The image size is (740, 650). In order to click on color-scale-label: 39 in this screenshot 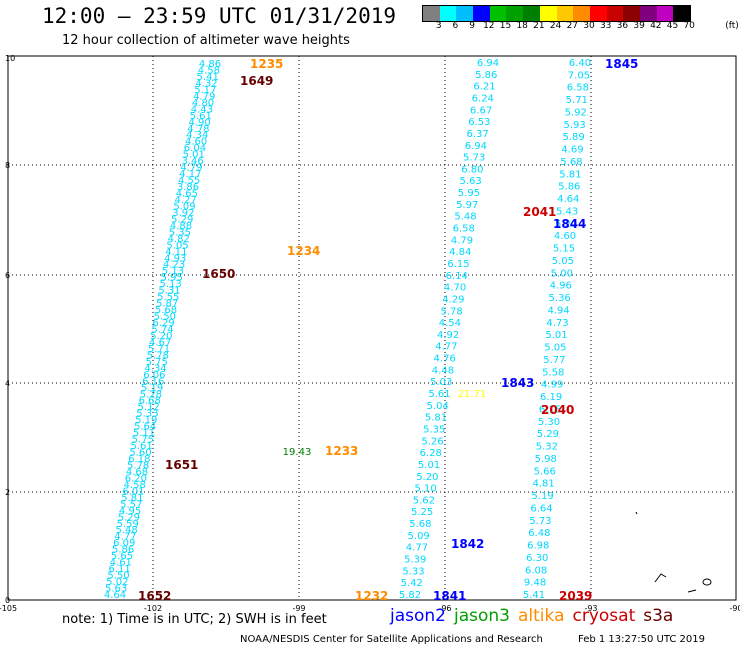, I will do `click(639, 26)`.